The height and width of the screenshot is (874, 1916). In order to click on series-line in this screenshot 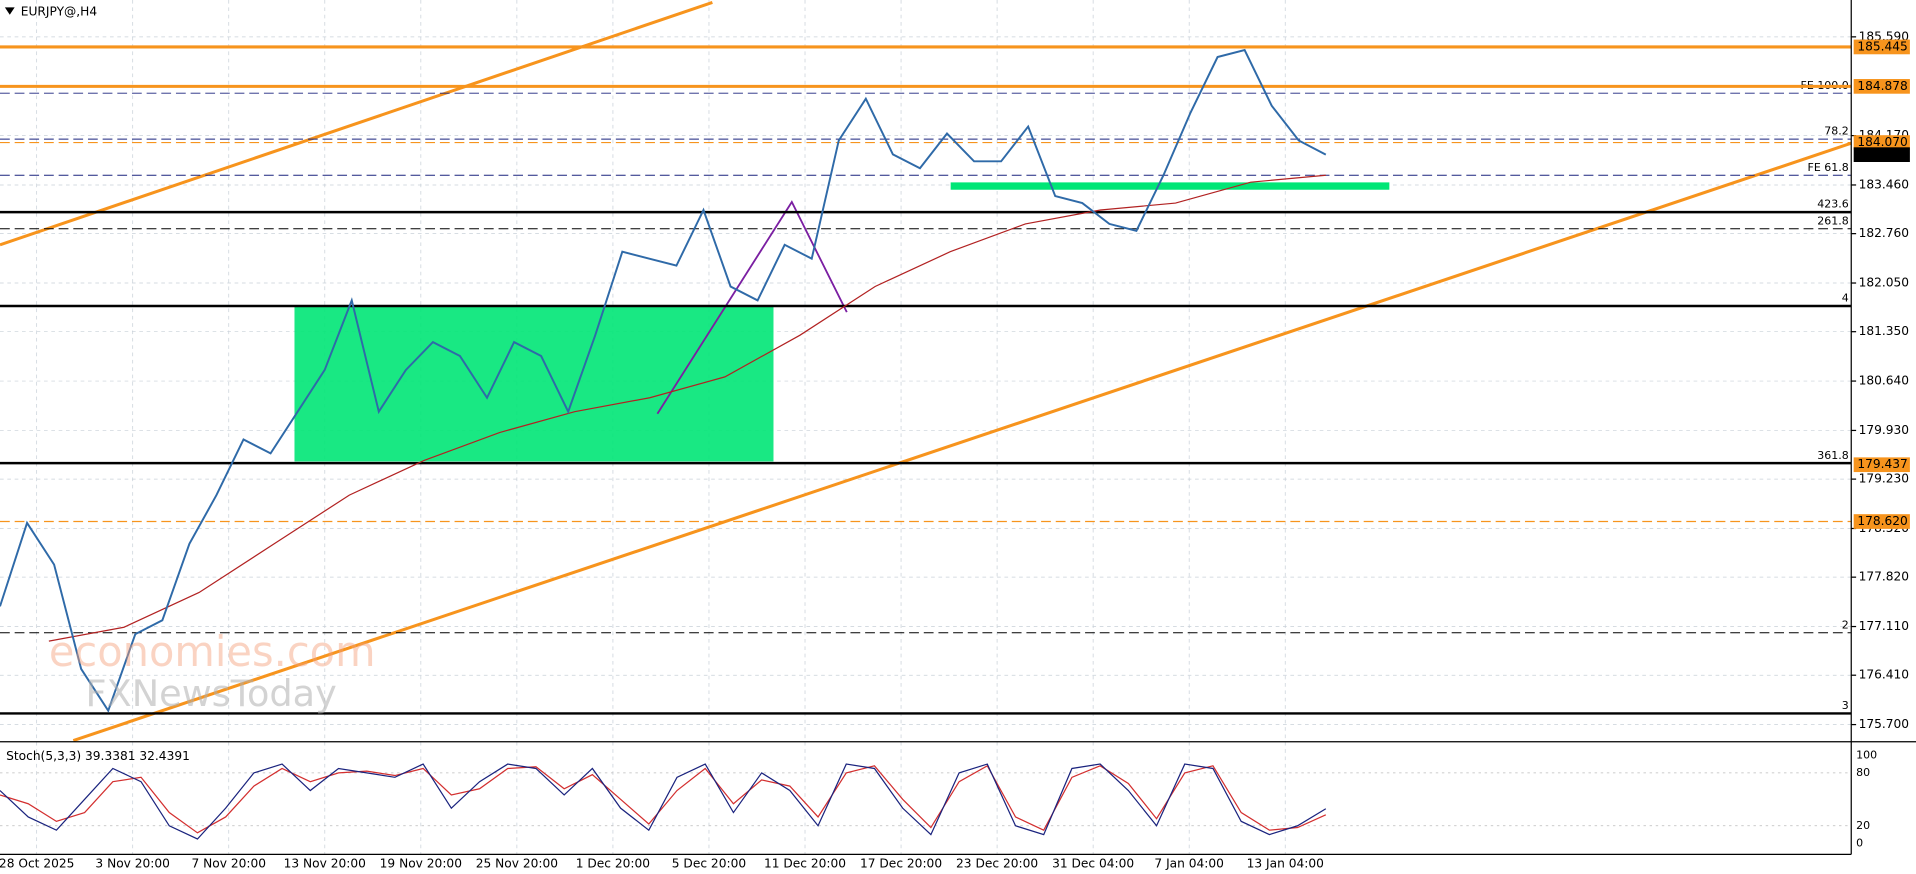, I will do `click(663, 801)`.